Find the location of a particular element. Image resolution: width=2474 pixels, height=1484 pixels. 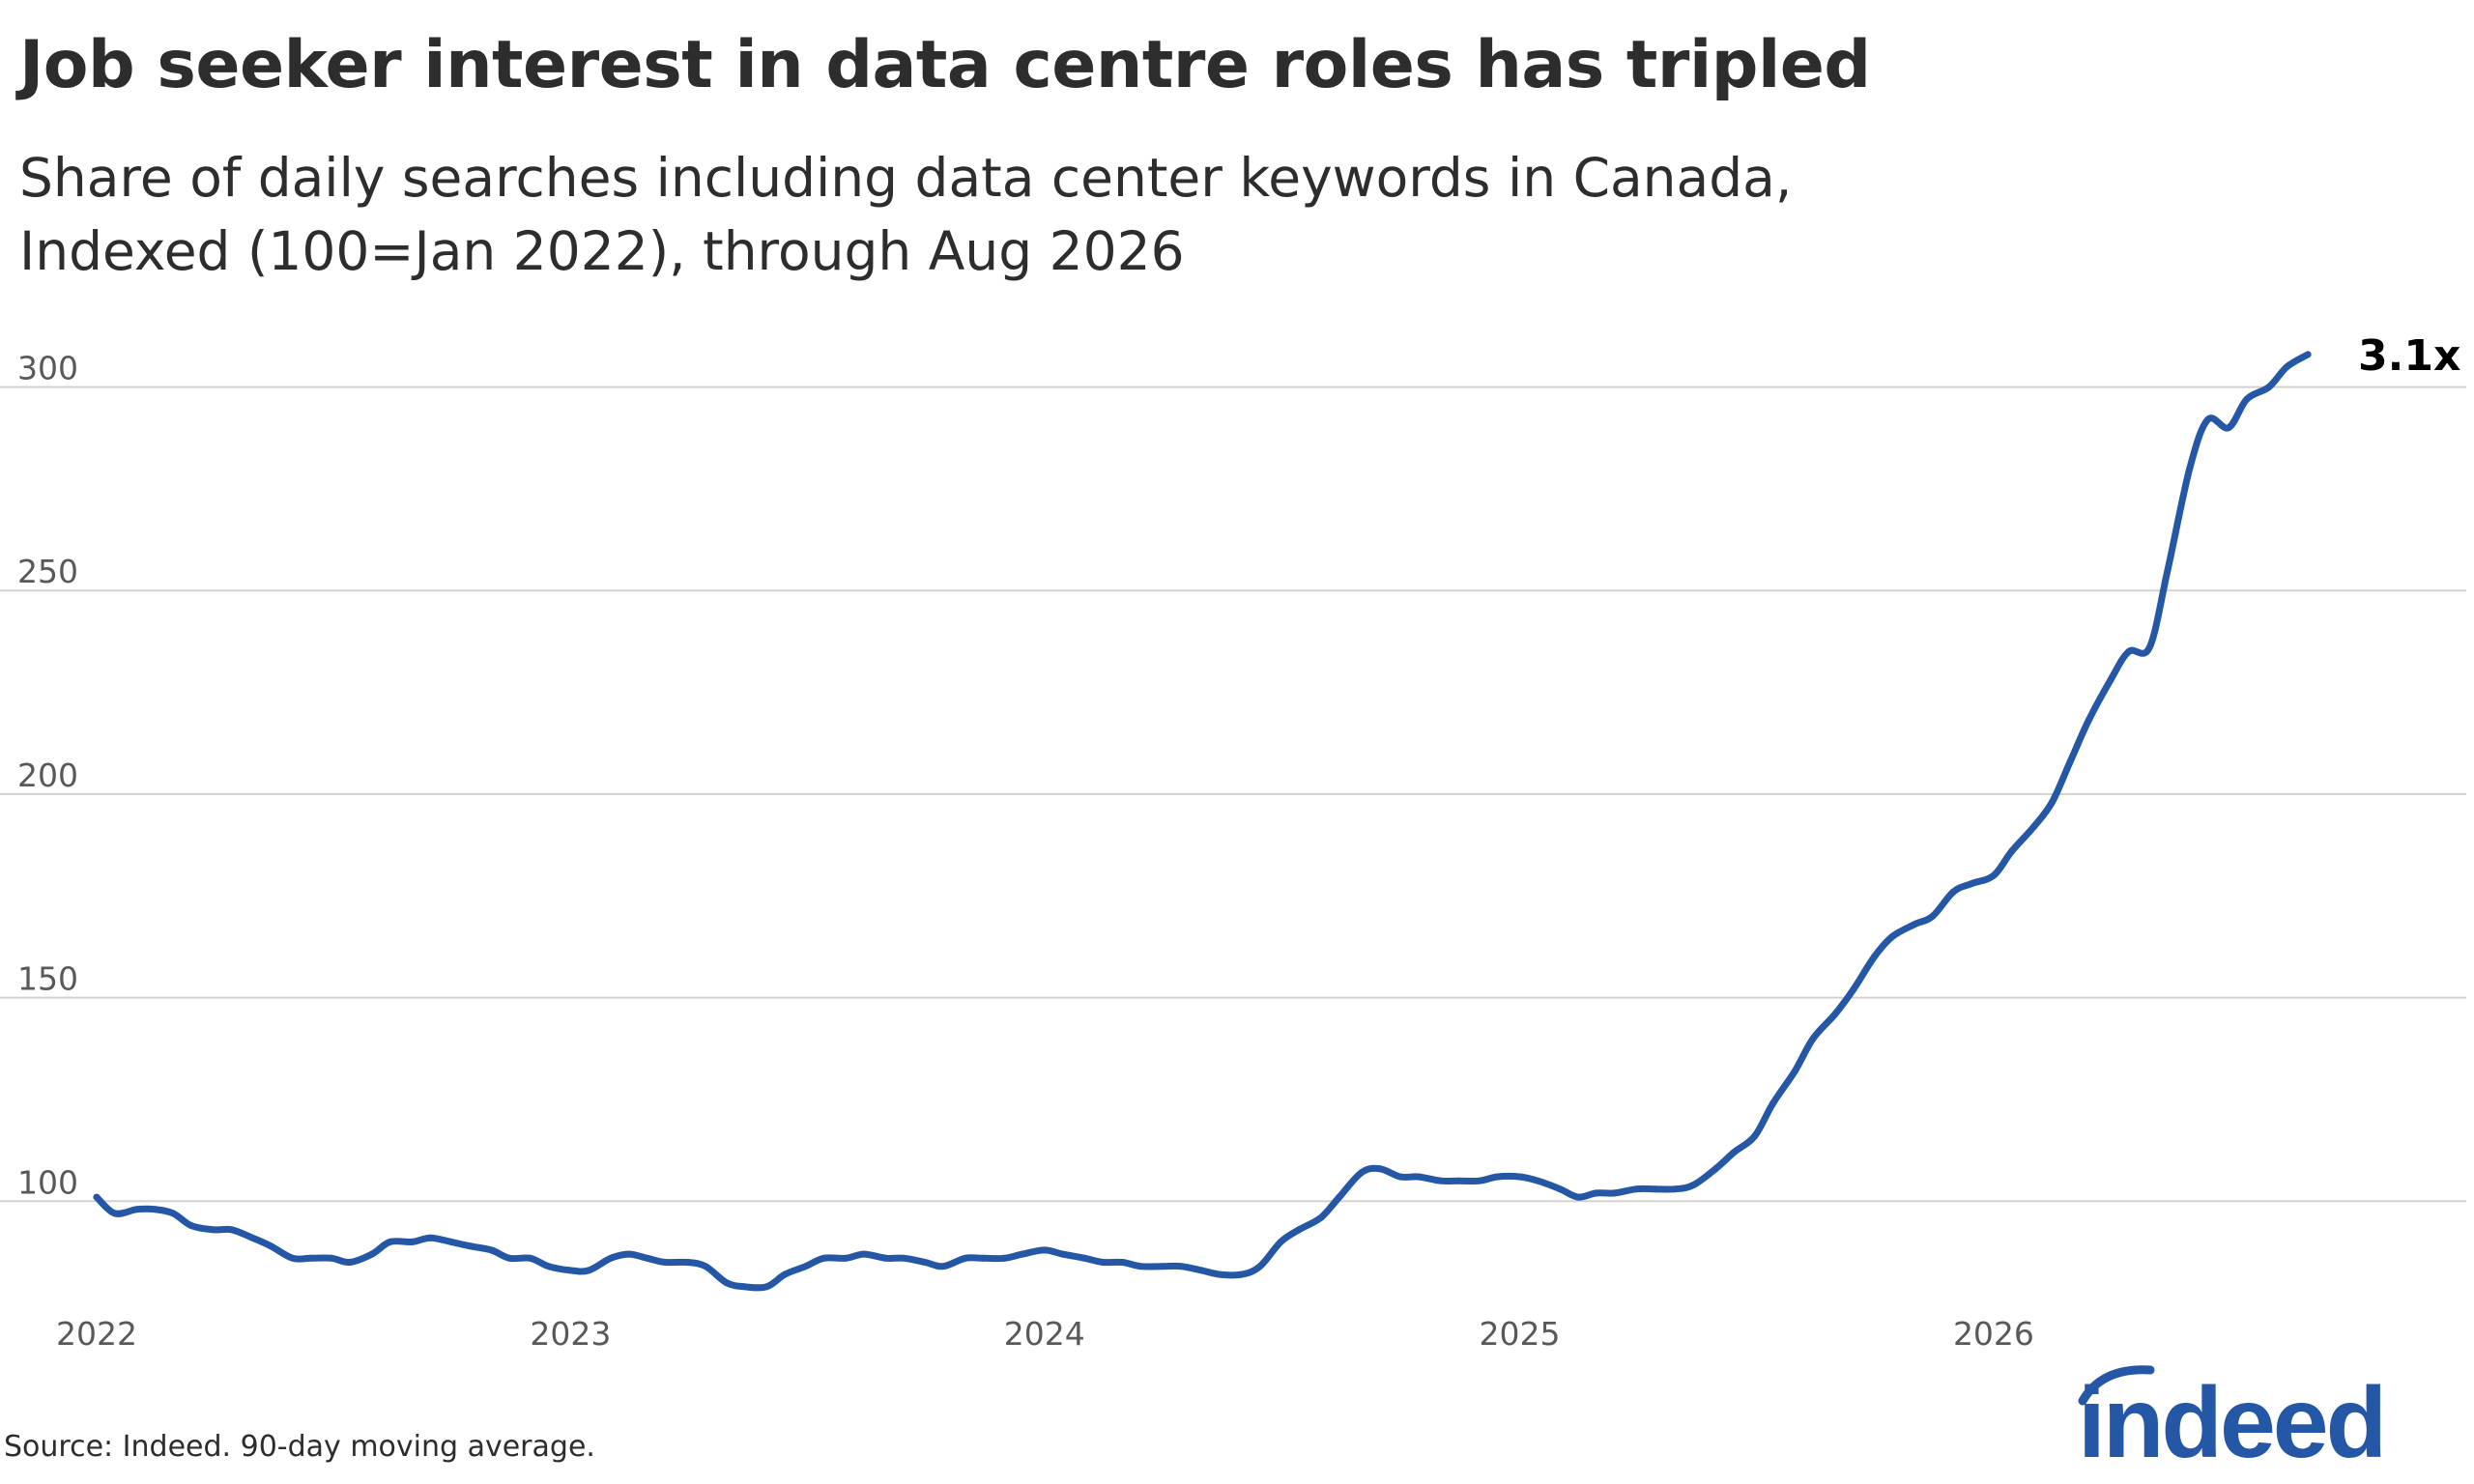

x-tick-label-2022: 2022 is located at coordinates (97, 1334).